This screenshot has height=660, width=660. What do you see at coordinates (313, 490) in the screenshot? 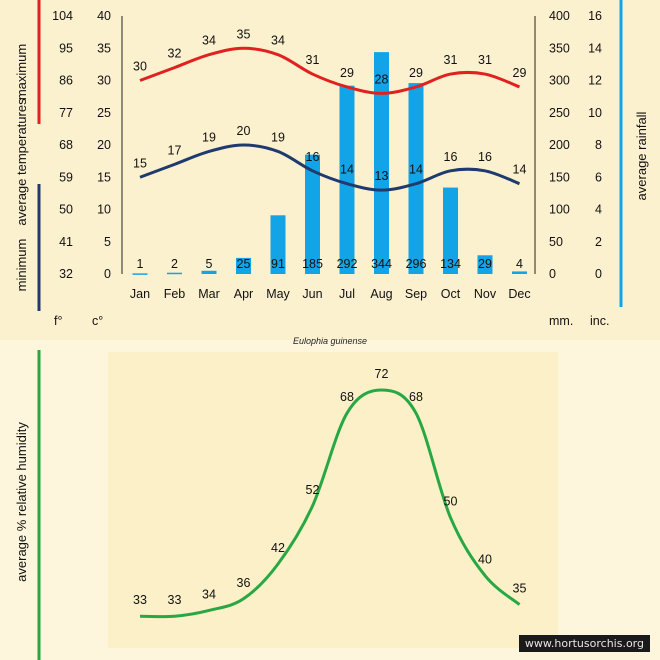
I see `humidity-label: 52` at bounding box center [313, 490].